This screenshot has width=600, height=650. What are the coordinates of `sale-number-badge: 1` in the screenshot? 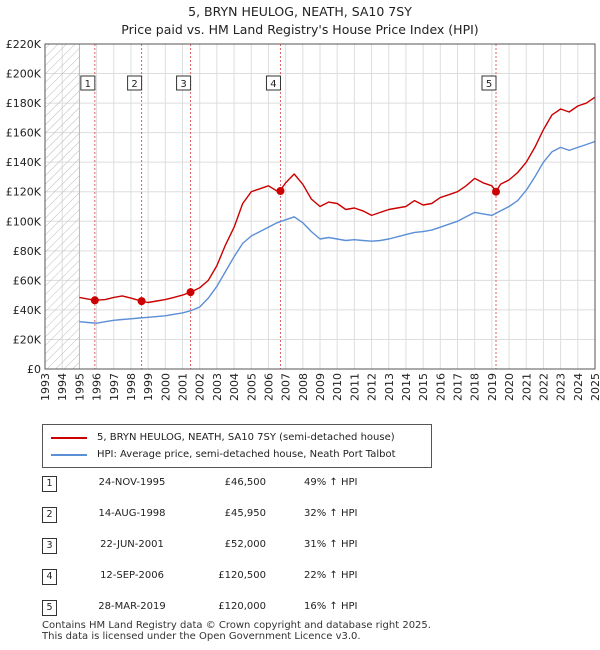 It's located at (49, 484).